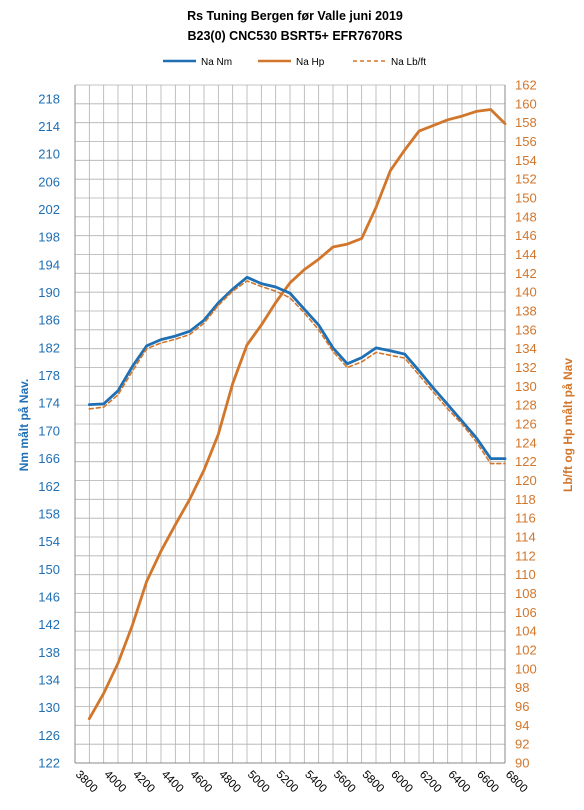 The width and height of the screenshot is (584, 810). What do you see at coordinates (344, 782) in the screenshot?
I see `x-tick-label: 5600` at bounding box center [344, 782].